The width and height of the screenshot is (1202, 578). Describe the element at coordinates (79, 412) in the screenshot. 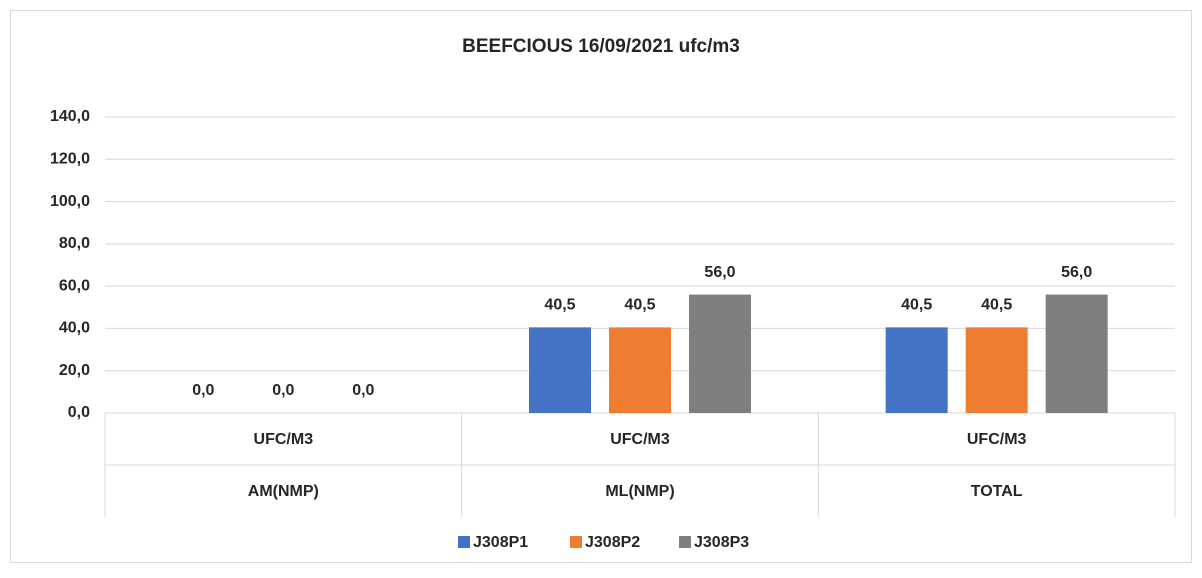

I see `y-tick-label: 0,0` at that location.